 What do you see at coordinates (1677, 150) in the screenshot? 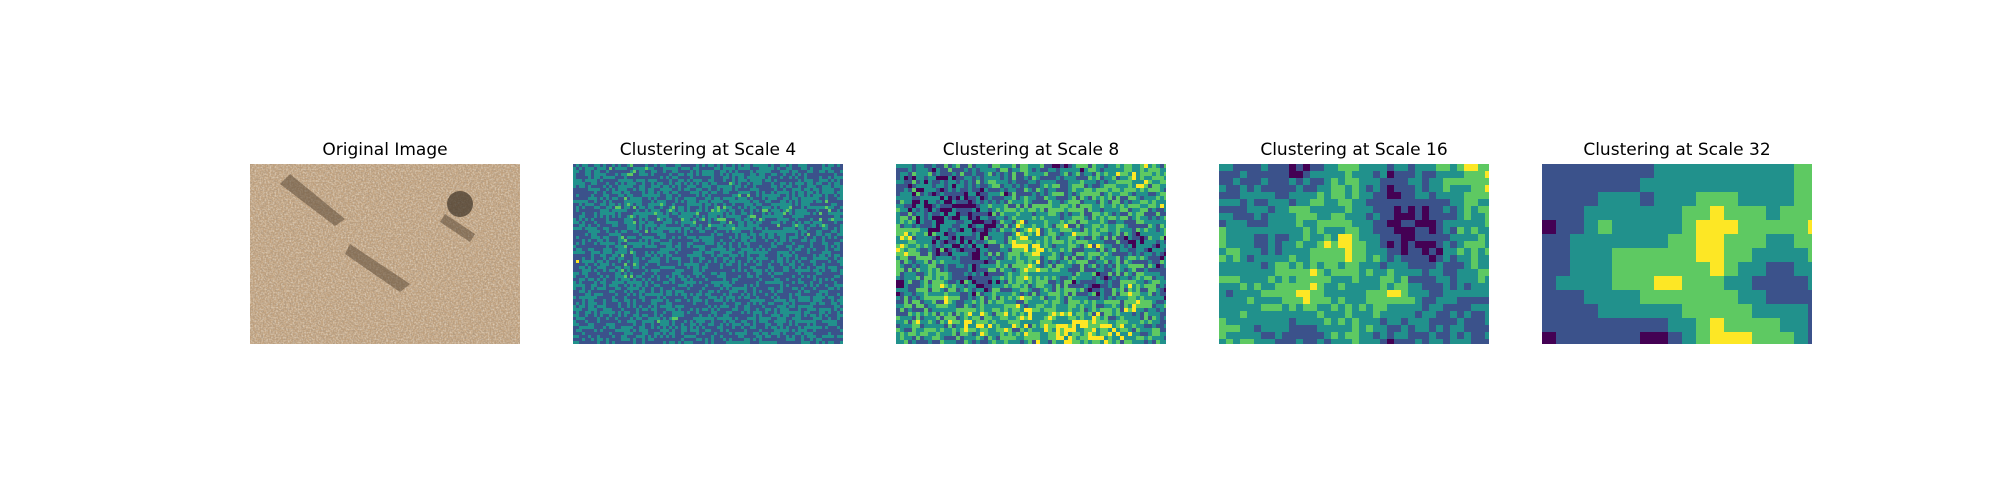
I see `panel-title: Clustering at Scale 32` at bounding box center [1677, 150].